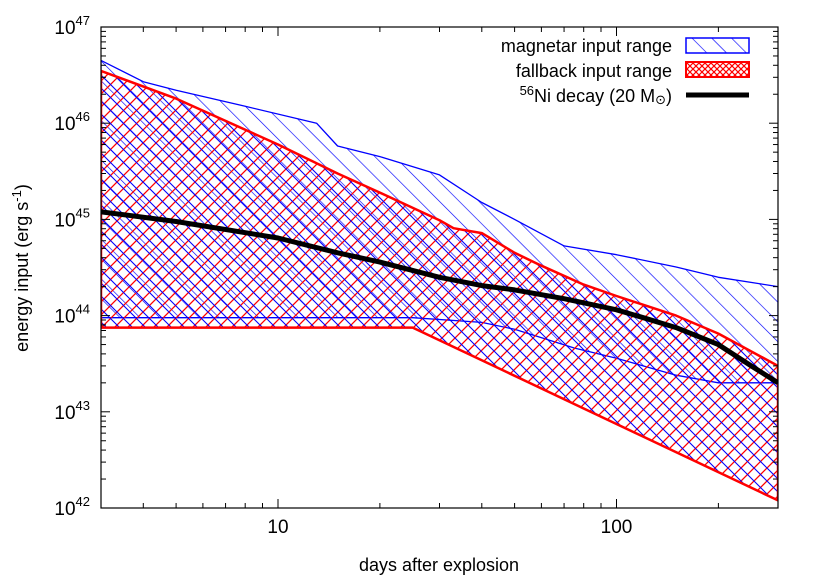 This screenshot has width=830, height=581. What do you see at coordinates (717, 45) in the screenshot?
I see `legend-swatch-magnetar` at bounding box center [717, 45].